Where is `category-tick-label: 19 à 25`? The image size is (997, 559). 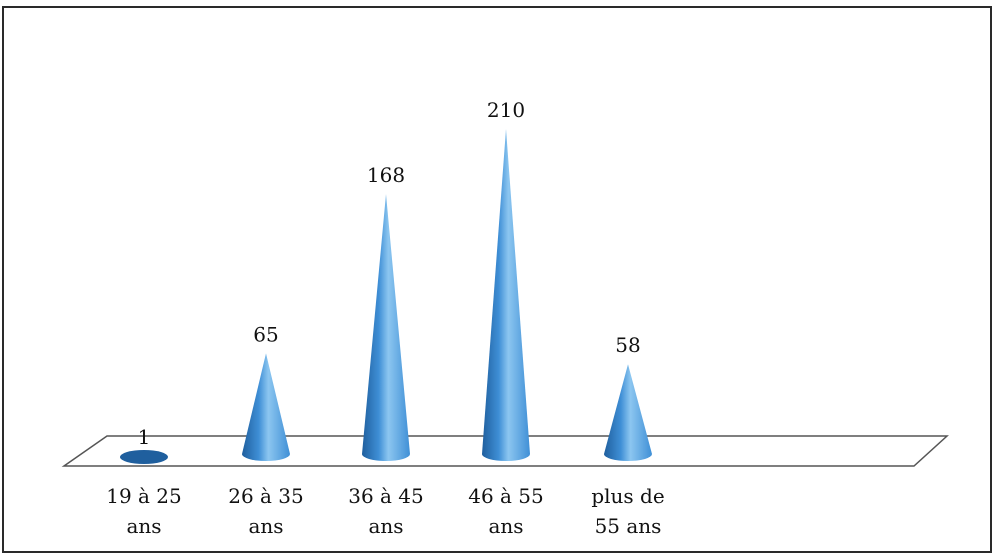
category-tick-label: 19 à 25 is located at coordinates (144, 496).